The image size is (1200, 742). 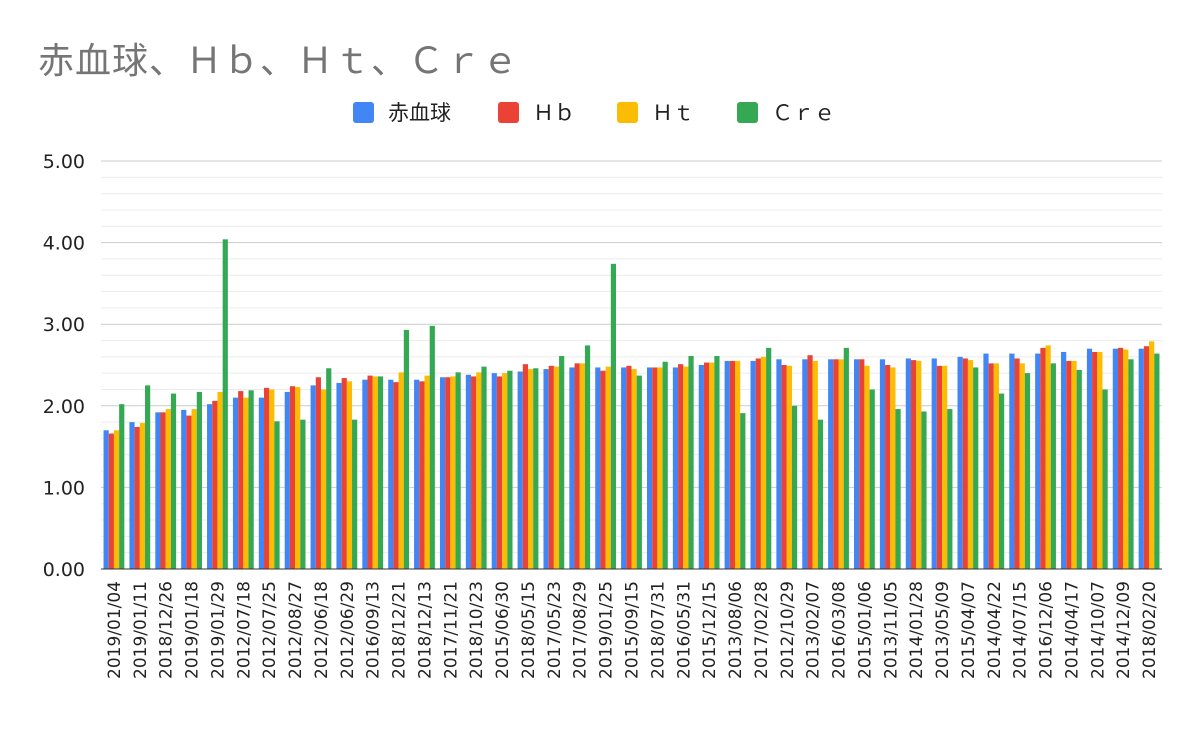 What do you see at coordinates (865, 630) in the screenshot?
I see `x-tick-label: 2015/01/06` at bounding box center [865, 630].